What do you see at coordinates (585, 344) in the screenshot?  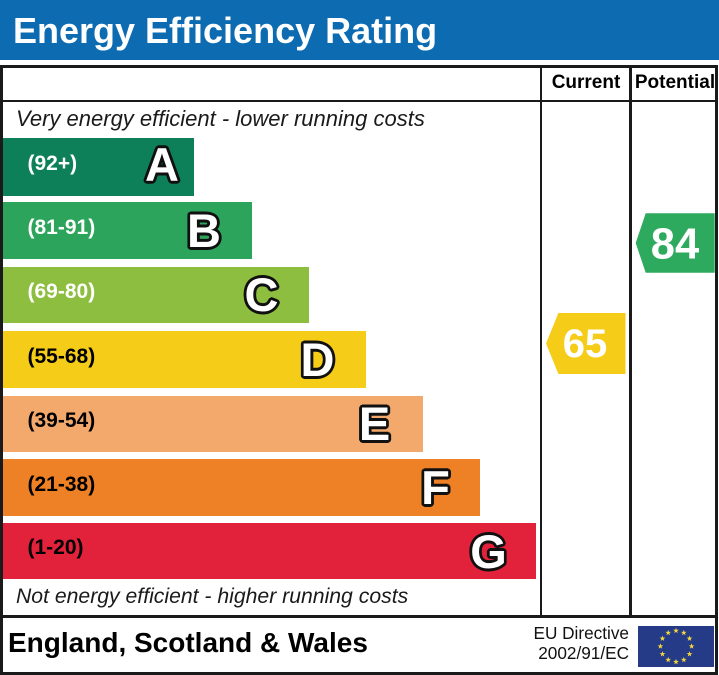 I see `svg-text: 65` at bounding box center [585, 344].